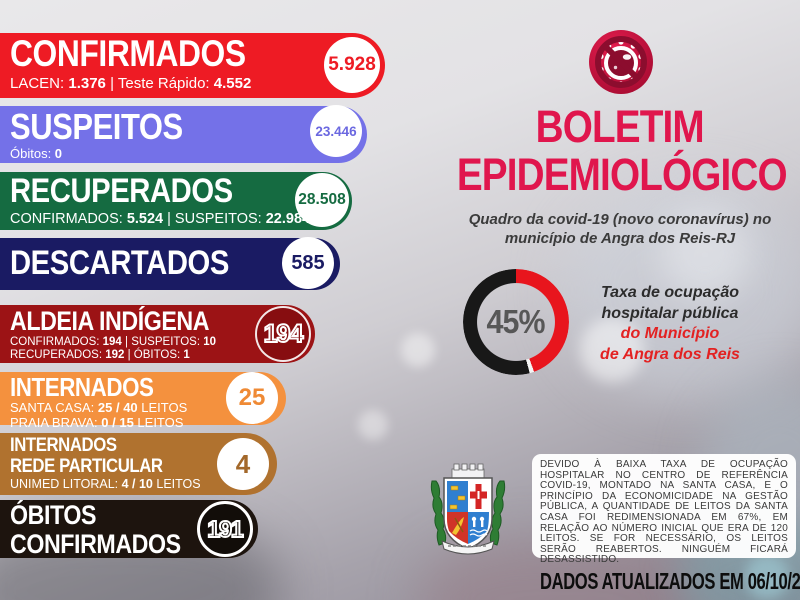 Image resolution: width=800 pixels, height=600 pixels. What do you see at coordinates (468, 510) in the screenshot?
I see `angra-dos-reis-coat-of-arms-icon` at bounding box center [468, 510].